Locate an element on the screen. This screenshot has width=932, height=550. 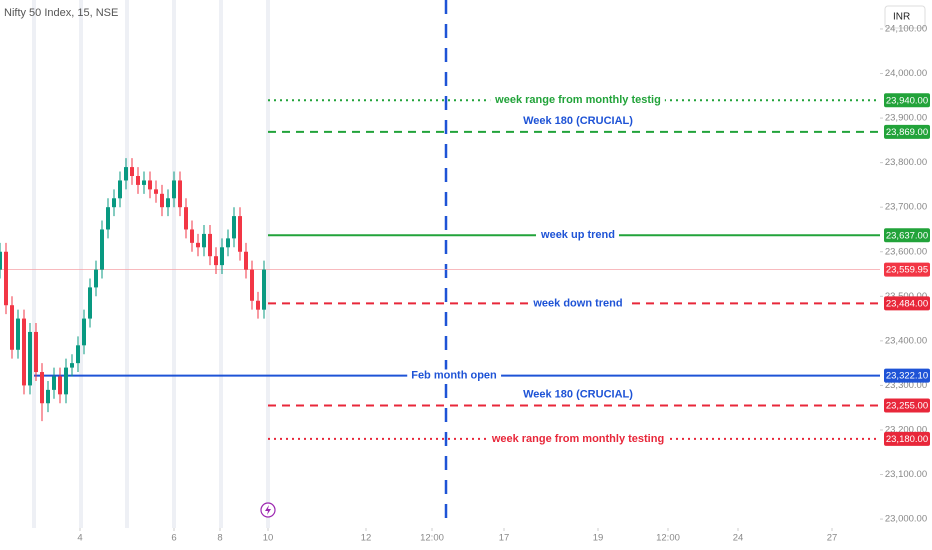
y-tick-label: 24,000.00 is located at coordinates (906, 73).